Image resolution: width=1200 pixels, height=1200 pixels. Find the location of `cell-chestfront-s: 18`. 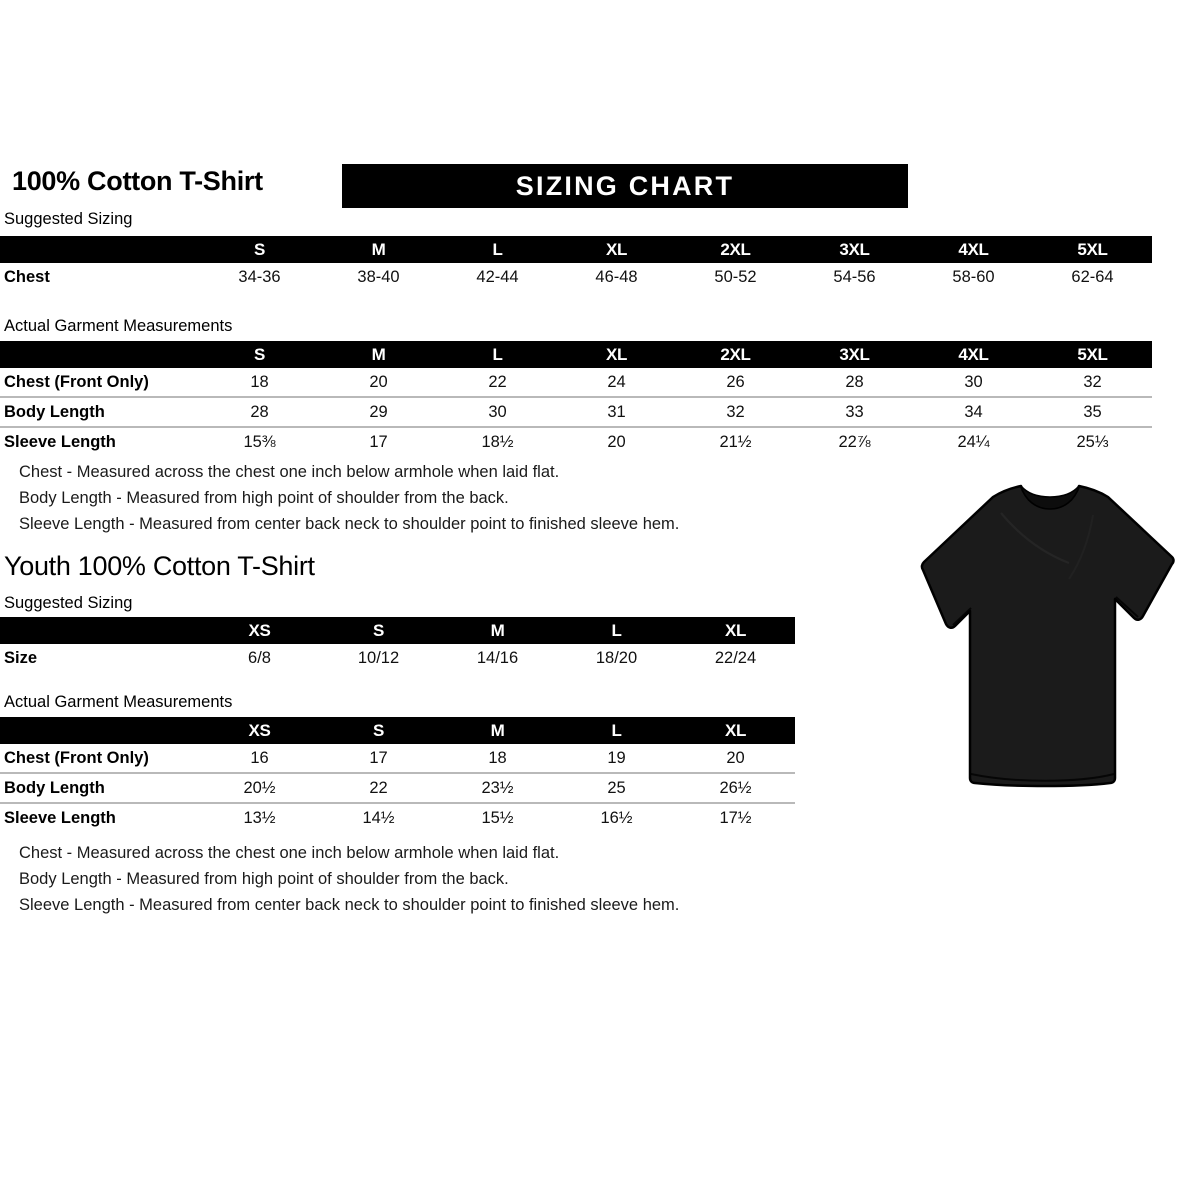

cell-chestfront-s: 18 is located at coordinates (259, 381).